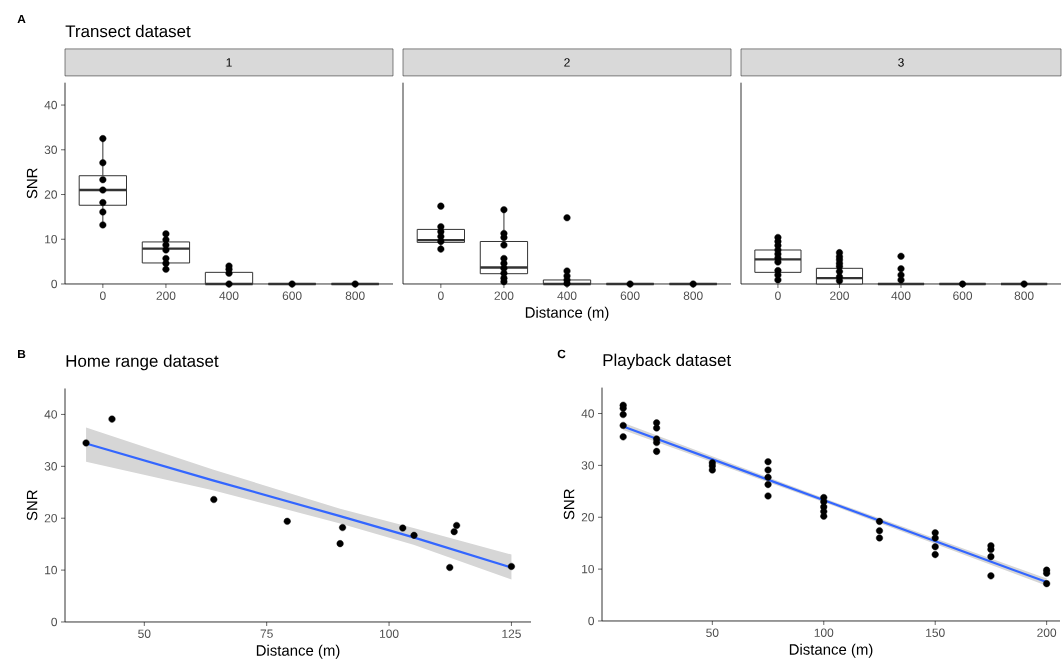  What do you see at coordinates (229, 62) in the screenshot?
I see `chart-title: 1` at bounding box center [229, 62].